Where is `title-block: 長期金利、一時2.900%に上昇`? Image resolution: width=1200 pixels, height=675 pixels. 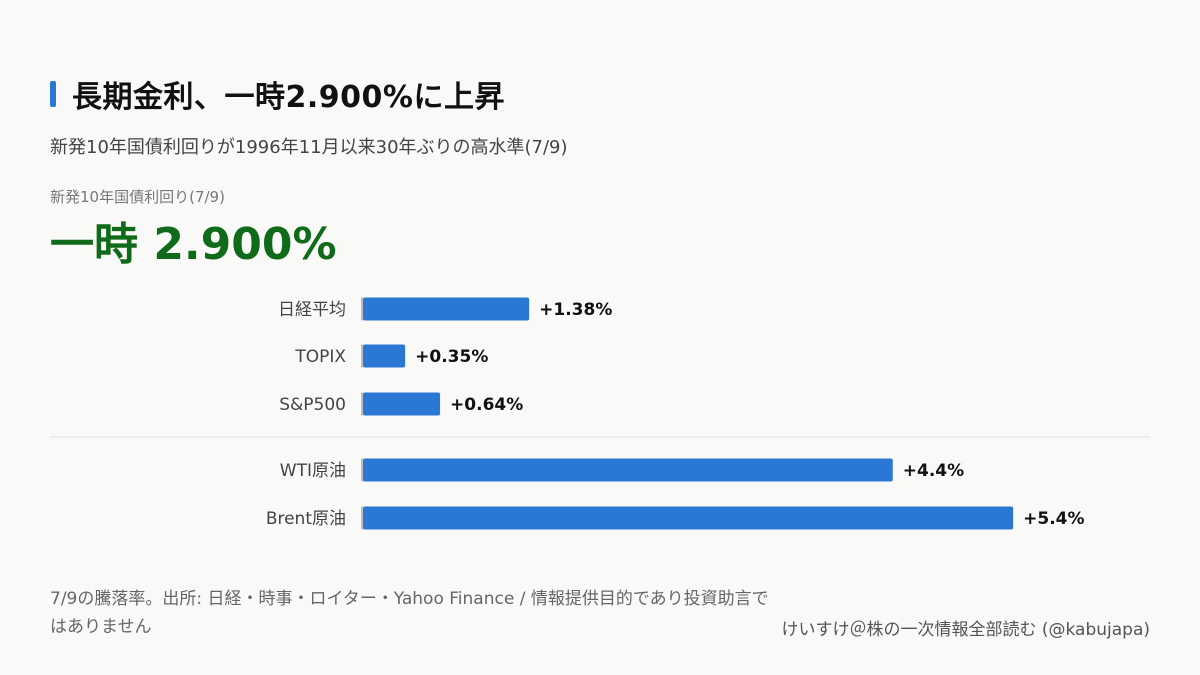
title-block: 長期金利、一時2.900%に上昇 is located at coordinates (277, 94).